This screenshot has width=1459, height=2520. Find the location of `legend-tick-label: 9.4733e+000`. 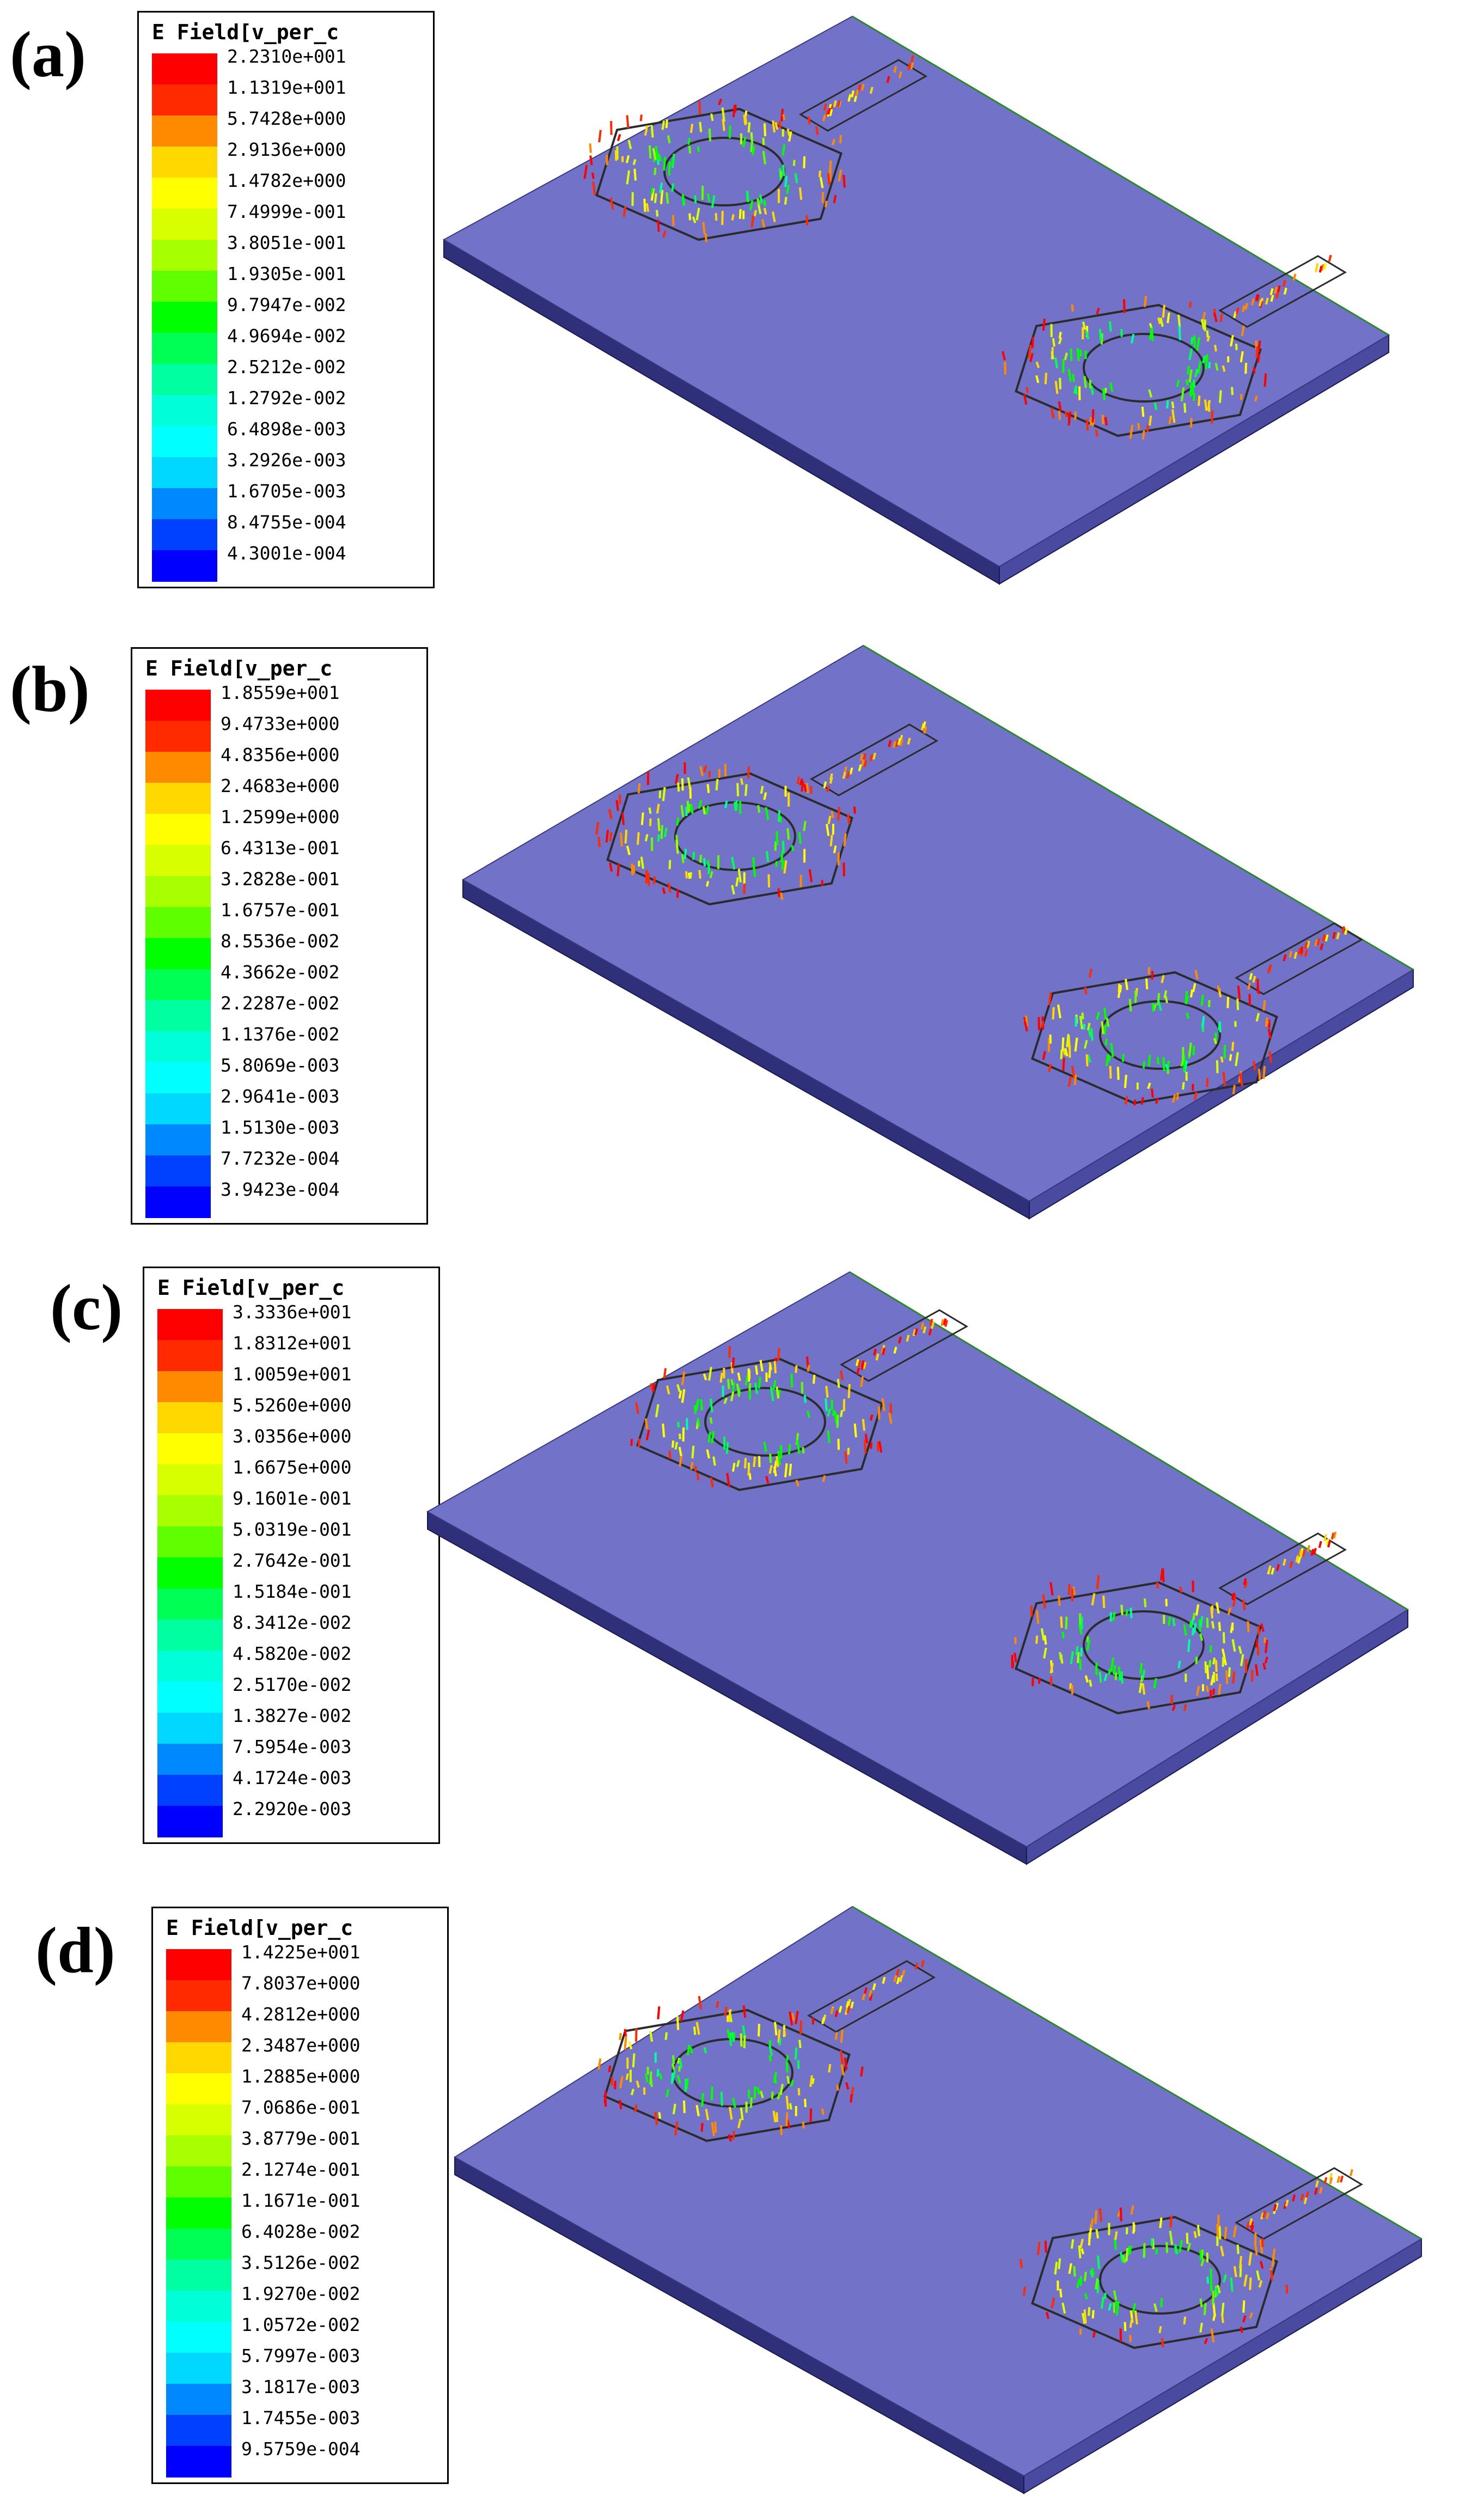

legend-tick-label: 9.4733e+000 is located at coordinates (280, 723).